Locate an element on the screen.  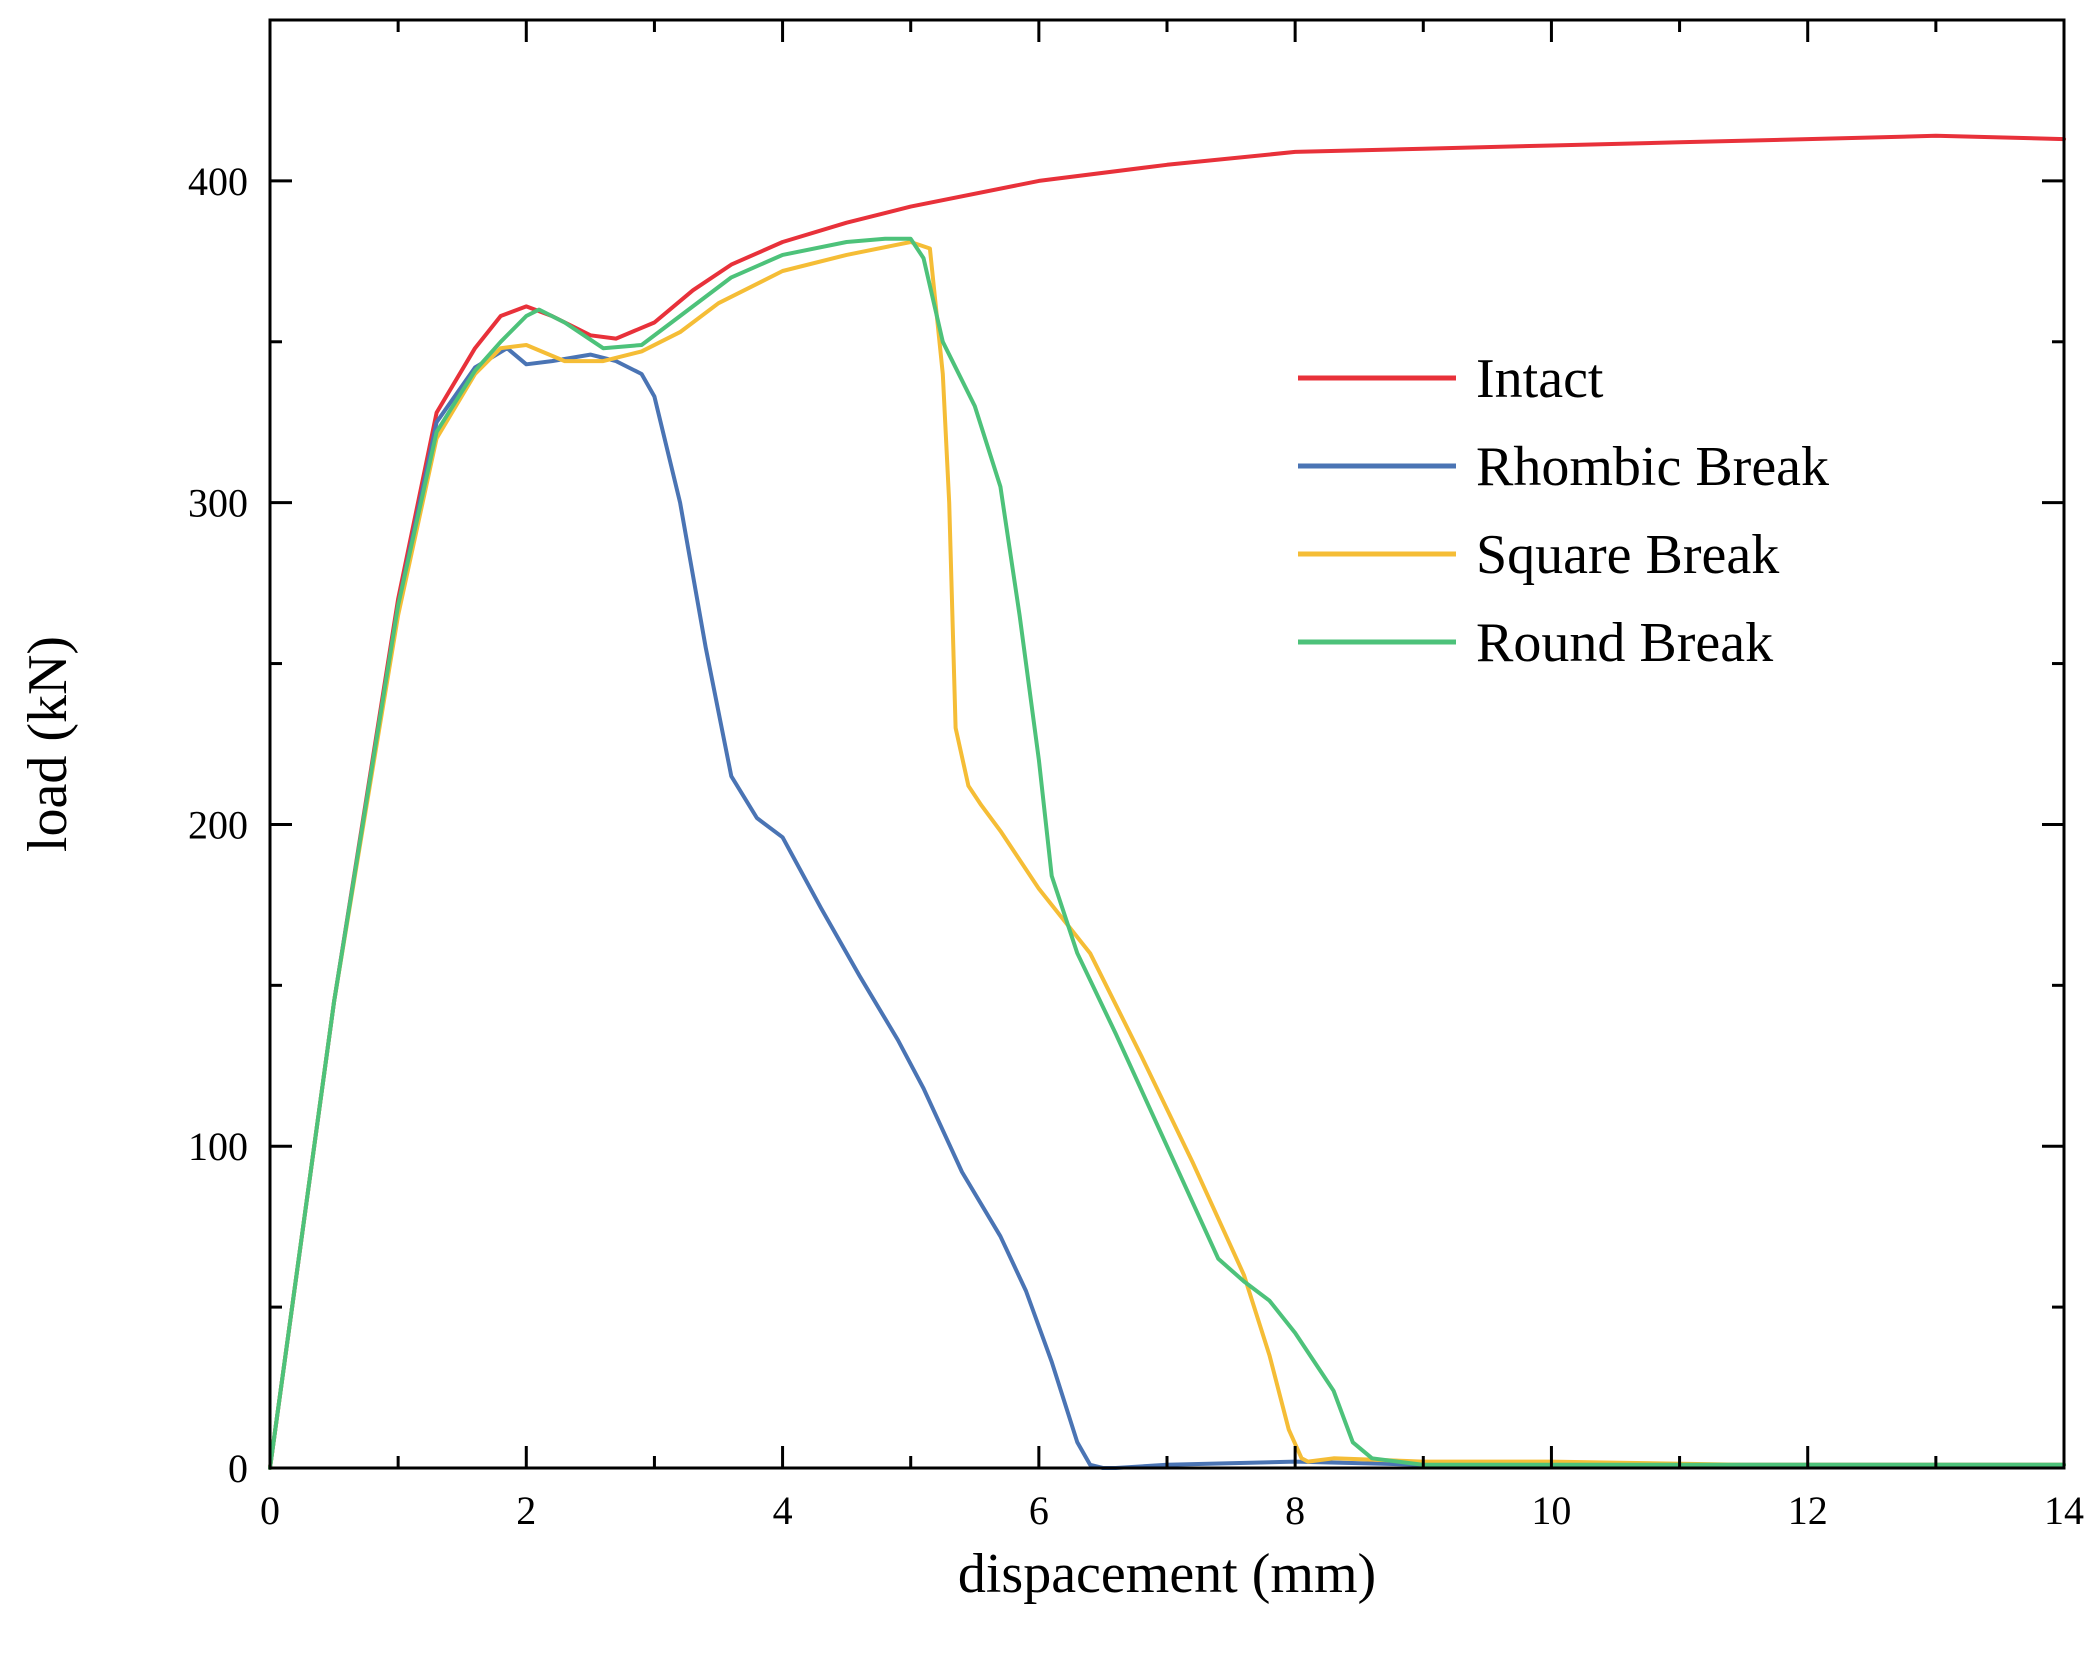
y-tick-label: 300 is located at coordinates (218, 503).